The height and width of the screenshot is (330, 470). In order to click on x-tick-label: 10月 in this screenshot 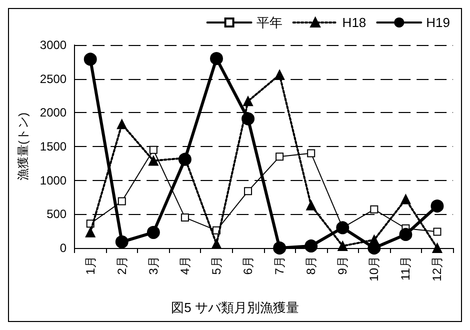, I will do `click(374, 269)`.